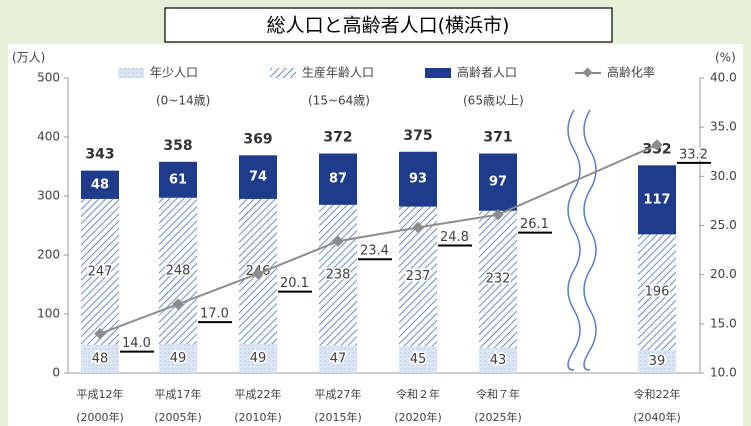 This screenshot has height=426, width=751. I want to click on x-tick-sublabel: (2000年), so click(100, 417).